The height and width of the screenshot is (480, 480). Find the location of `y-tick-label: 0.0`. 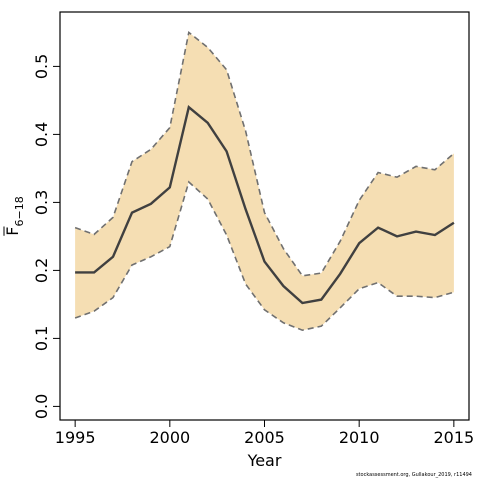

y-tick-label: 0.0 is located at coordinates (41, 406).